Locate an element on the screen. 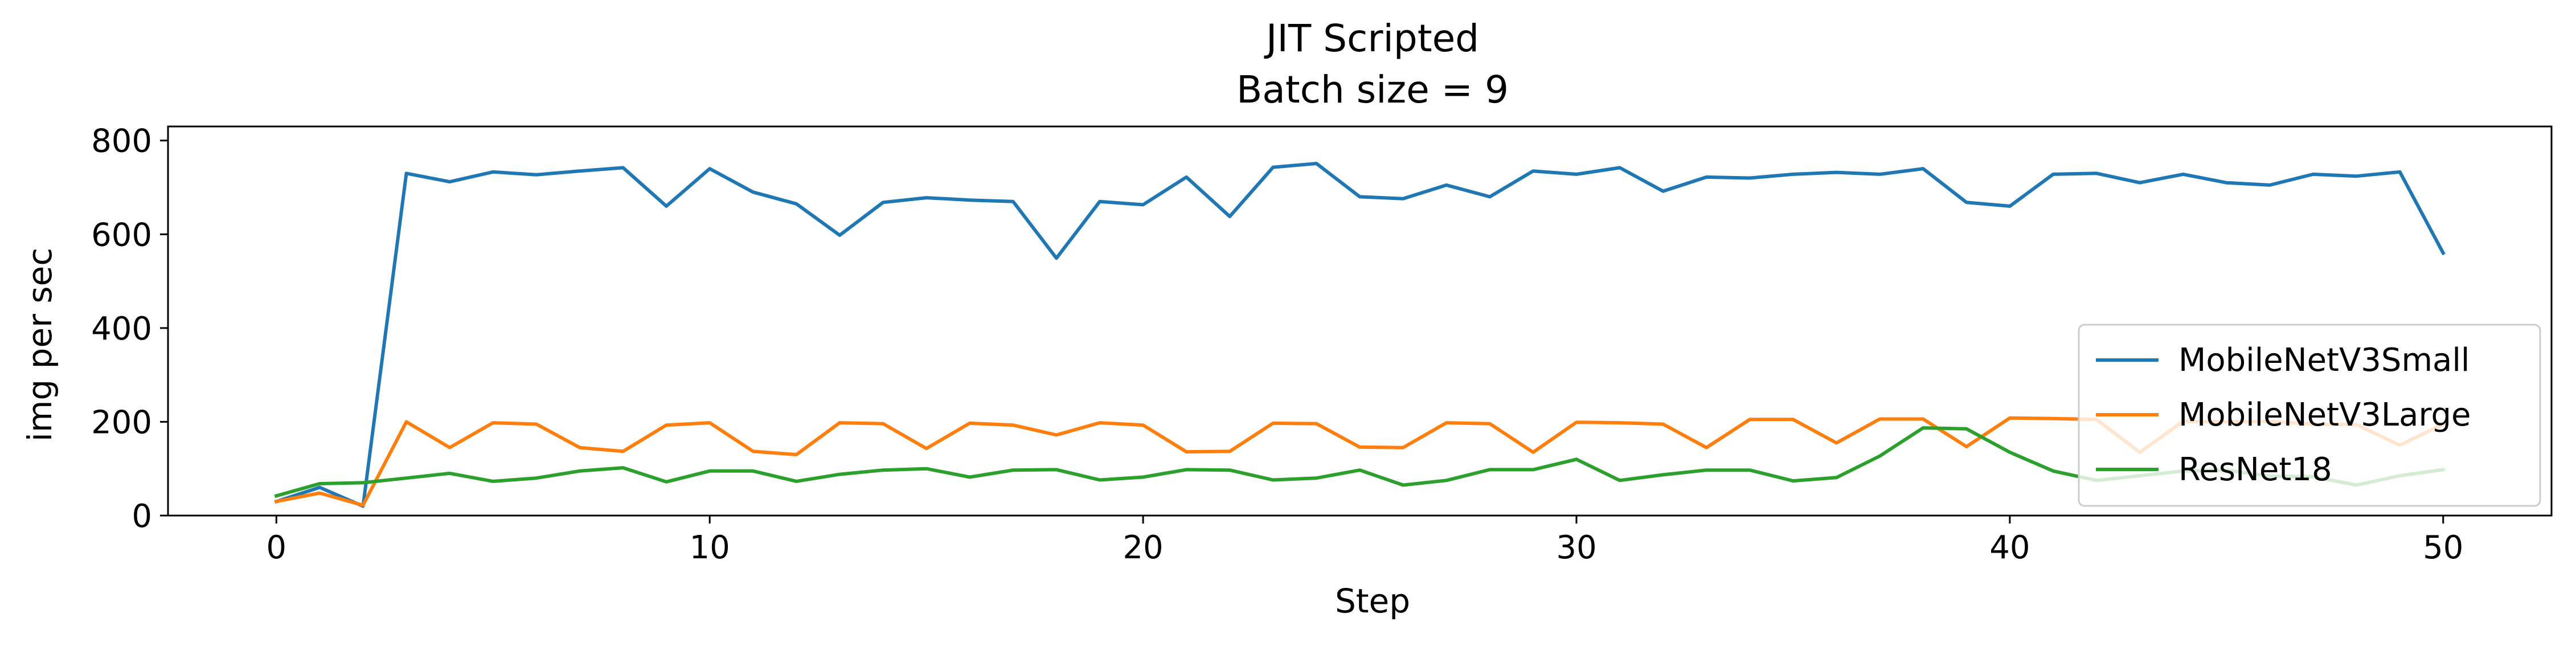 The image size is (2576, 650). x-axis-label: Step is located at coordinates (1372, 601).